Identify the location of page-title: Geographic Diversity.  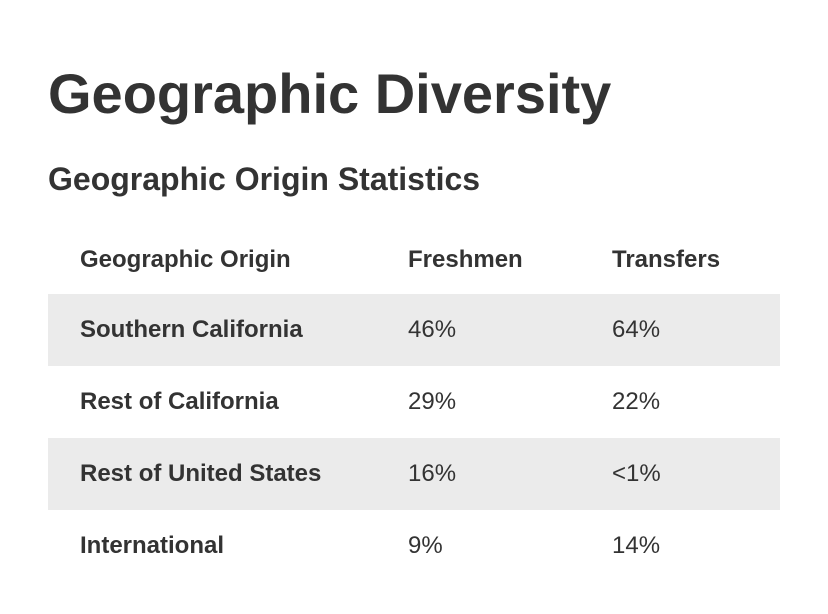
(330, 93).